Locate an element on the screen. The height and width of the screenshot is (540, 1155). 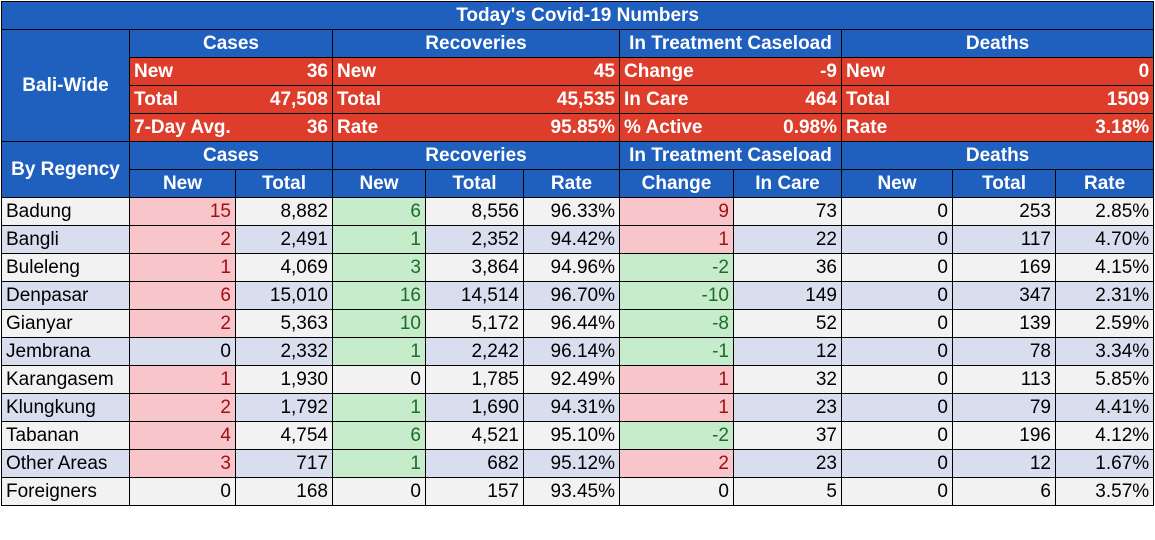
deaths-total-cell: 196 is located at coordinates (1004, 435).